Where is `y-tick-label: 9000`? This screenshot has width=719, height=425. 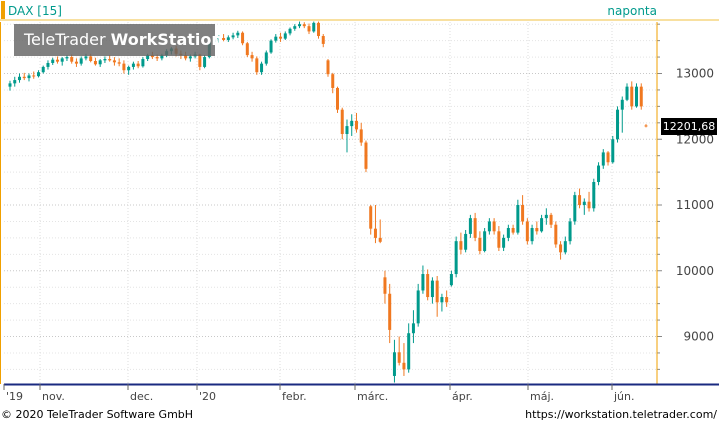 y-tick-label: 9000 is located at coordinates (698, 337).